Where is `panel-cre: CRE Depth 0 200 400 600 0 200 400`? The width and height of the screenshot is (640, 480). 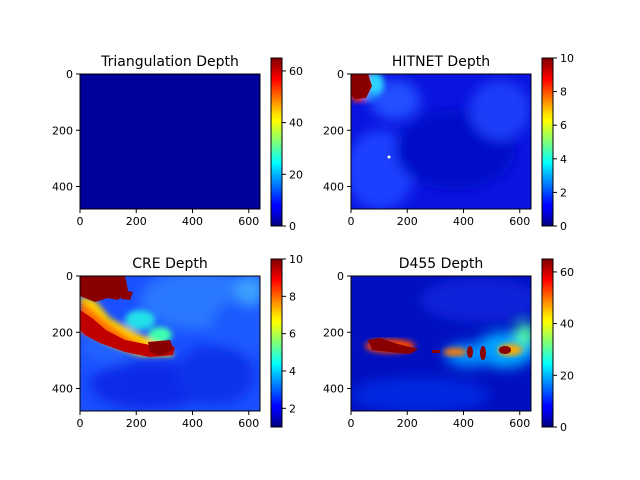 panel-cre: CRE Depth 0 200 400 600 0 200 400 is located at coordinates (177, 341).